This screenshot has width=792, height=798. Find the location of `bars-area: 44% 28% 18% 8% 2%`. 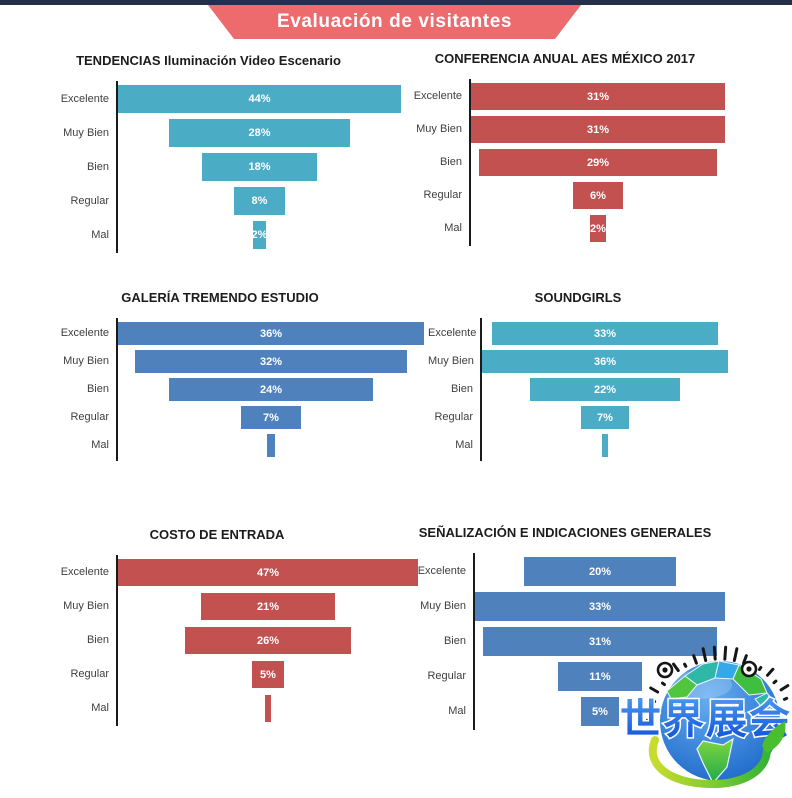

bars-area: 44% 28% 18% 8% 2% is located at coordinates (258, 167).